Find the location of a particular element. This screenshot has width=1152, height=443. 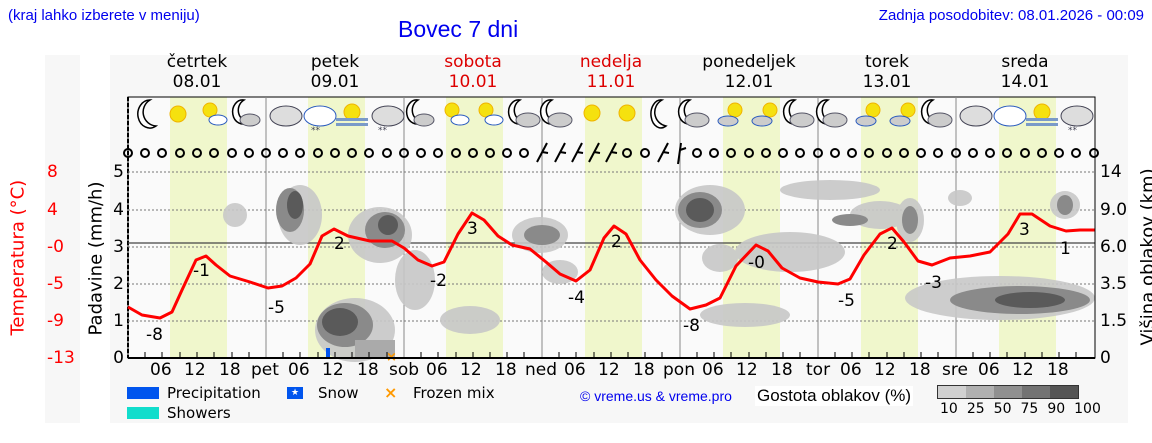

day-header-tue: torek 13.01 is located at coordinates (887, 72).